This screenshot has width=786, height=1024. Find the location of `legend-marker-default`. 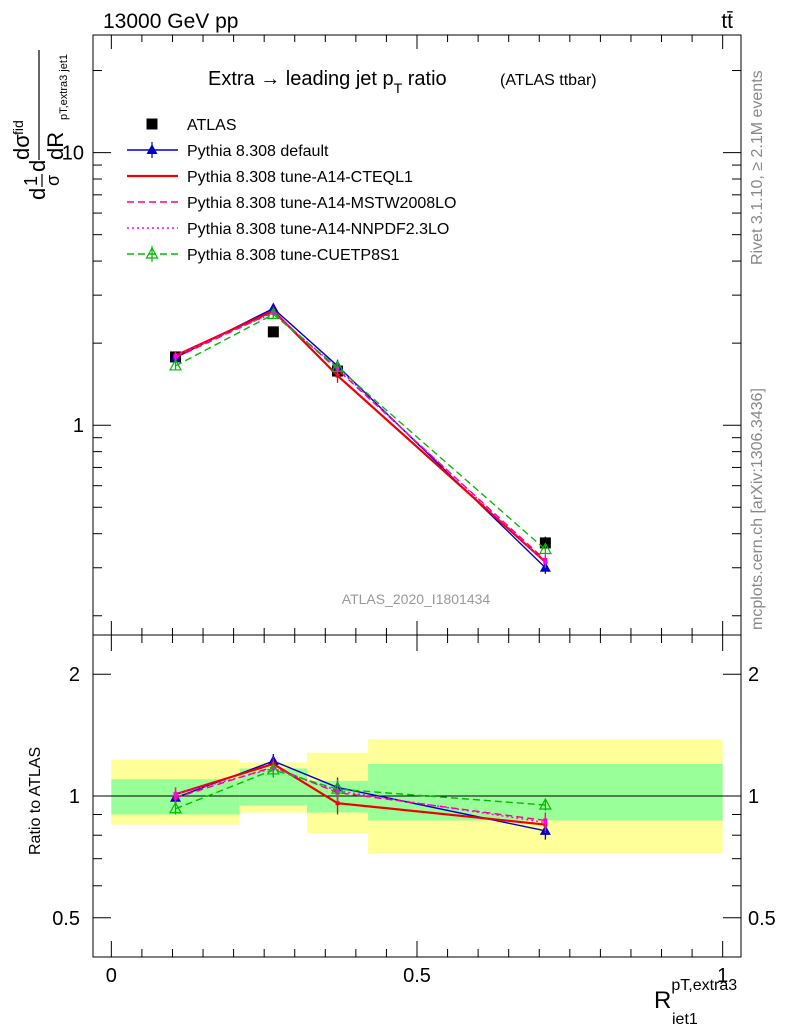

legend-marker-default is located at coordinates (152, 149).